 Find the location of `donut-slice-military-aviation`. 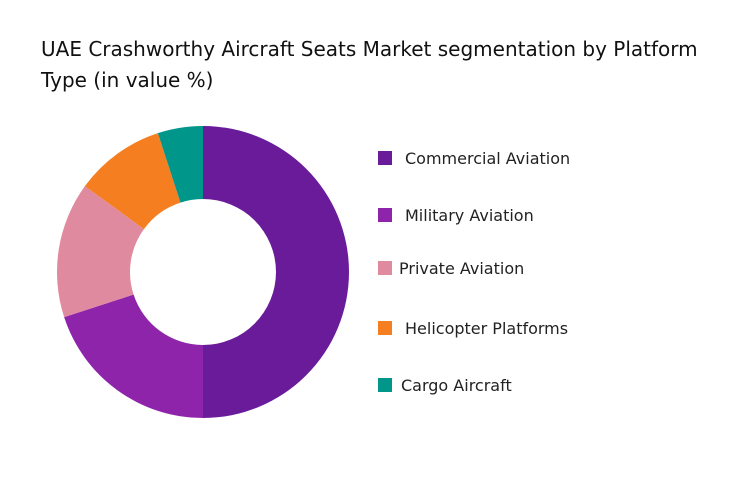

donut-slice-military-aviation is located at coordinates (133, 356).